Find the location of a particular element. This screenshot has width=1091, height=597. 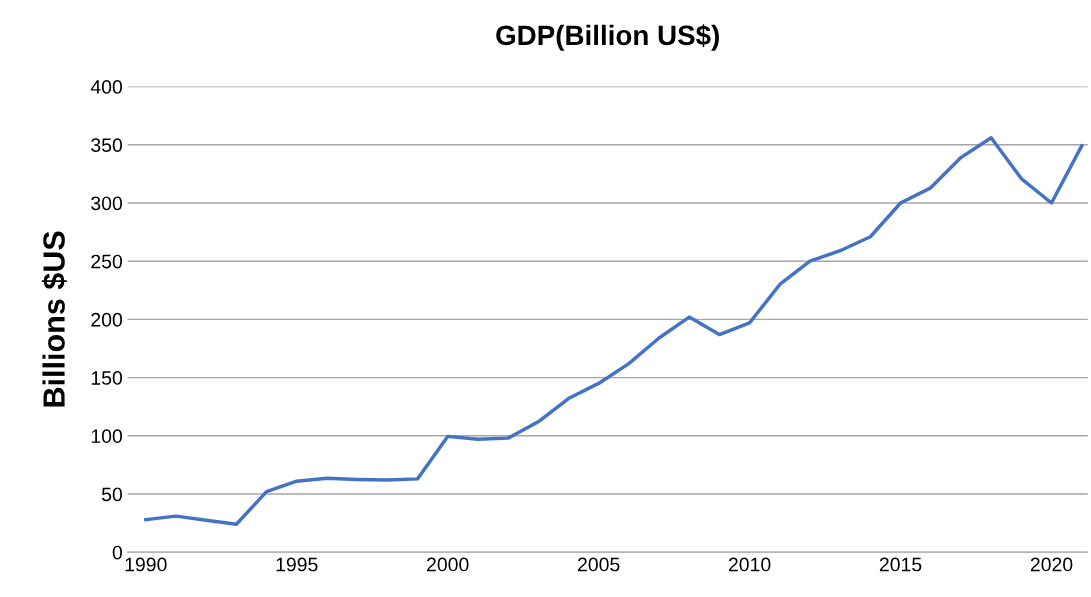

y-tick-label: 150 is located at coordinates (107, 378).